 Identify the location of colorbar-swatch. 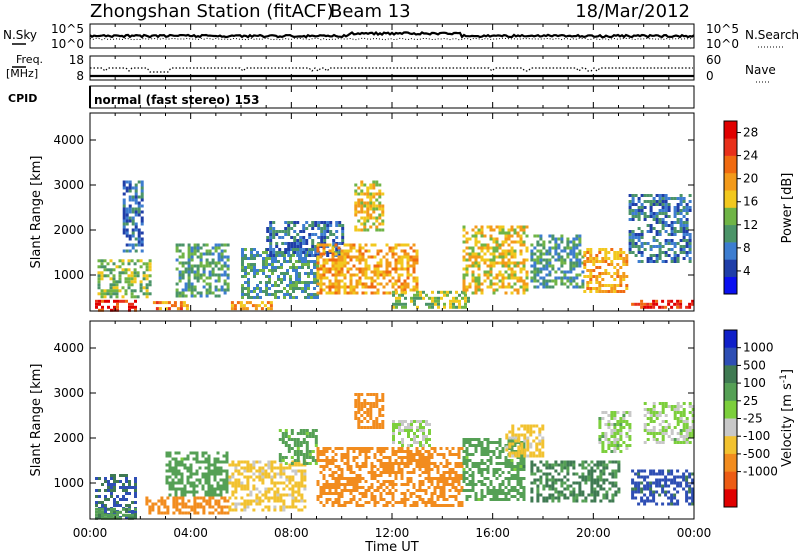
(730, 181).